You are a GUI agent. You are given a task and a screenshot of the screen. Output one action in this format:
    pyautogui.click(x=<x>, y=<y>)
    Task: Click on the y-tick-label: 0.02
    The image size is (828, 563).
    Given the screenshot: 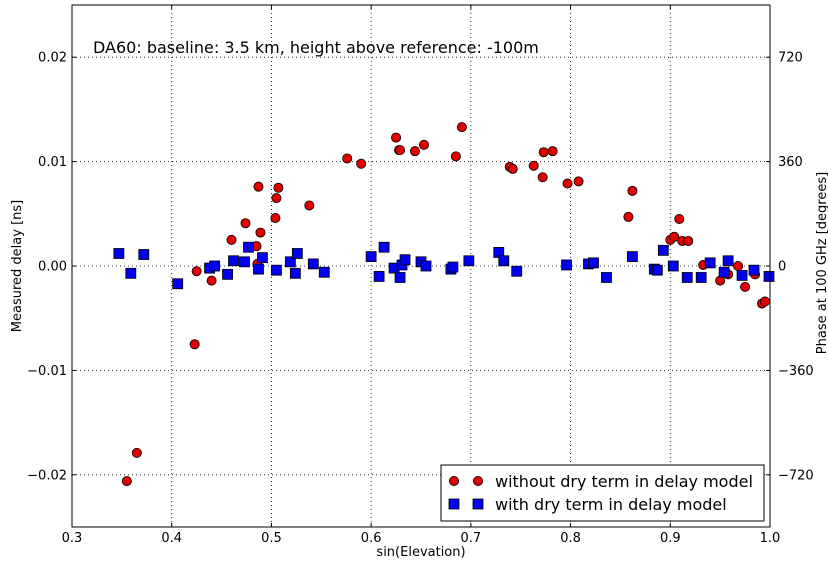 What is the action you would take?
    pyautogui.click(x=52, y=58)
    